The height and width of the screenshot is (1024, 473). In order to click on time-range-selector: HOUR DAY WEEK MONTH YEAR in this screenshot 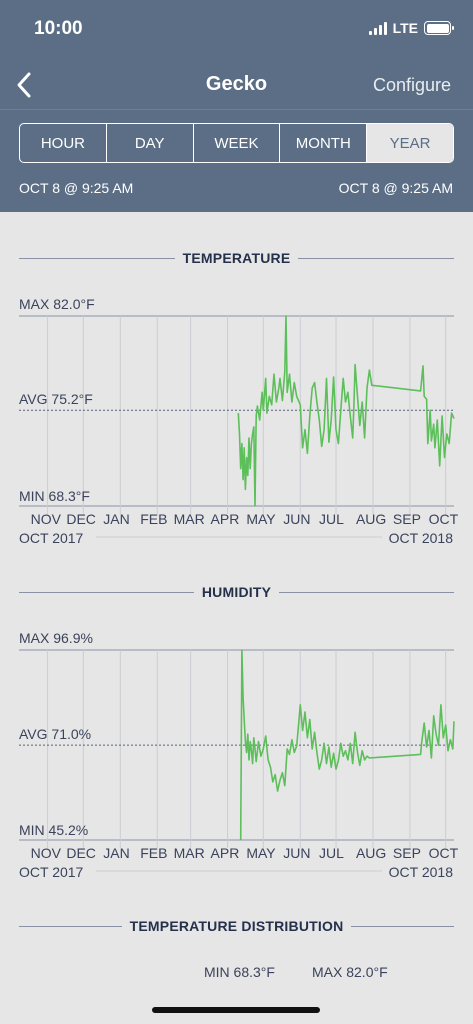, I will do `click(236, 143)`.